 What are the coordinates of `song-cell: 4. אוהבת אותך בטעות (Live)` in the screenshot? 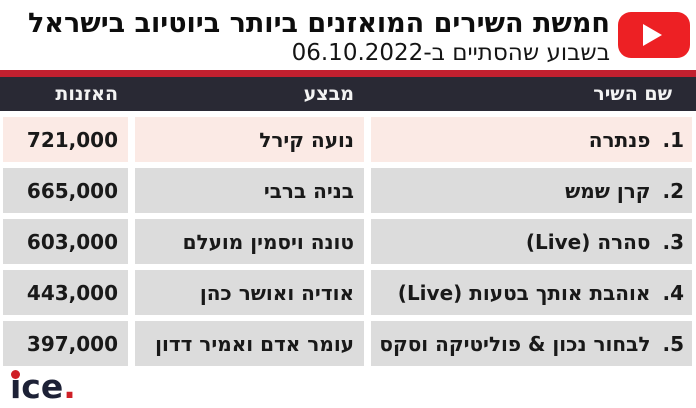 It's located at (531, 292).